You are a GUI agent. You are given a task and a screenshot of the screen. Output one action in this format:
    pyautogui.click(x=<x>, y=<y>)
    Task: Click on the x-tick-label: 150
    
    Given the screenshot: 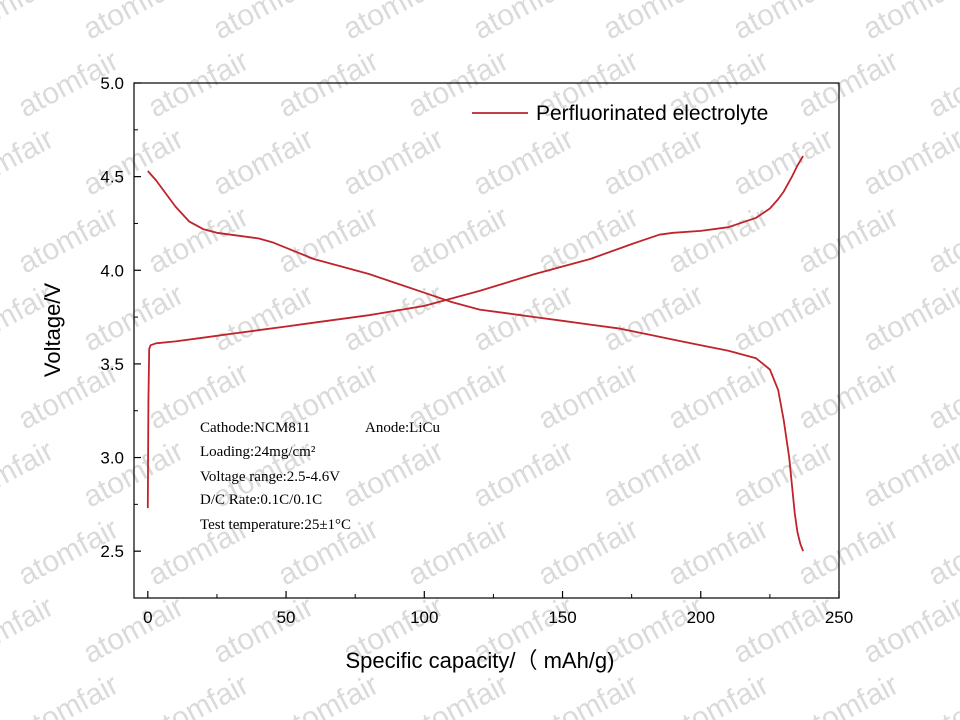 What is the action you would take?
    pyautogui.click(x=562, y=617)
    